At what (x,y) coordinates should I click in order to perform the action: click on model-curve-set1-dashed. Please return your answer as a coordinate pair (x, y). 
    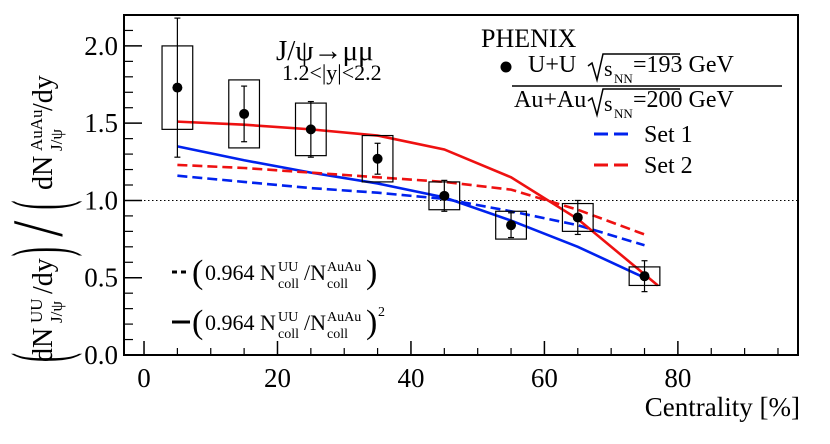
    Looking at the image, I should click on (411, 210).